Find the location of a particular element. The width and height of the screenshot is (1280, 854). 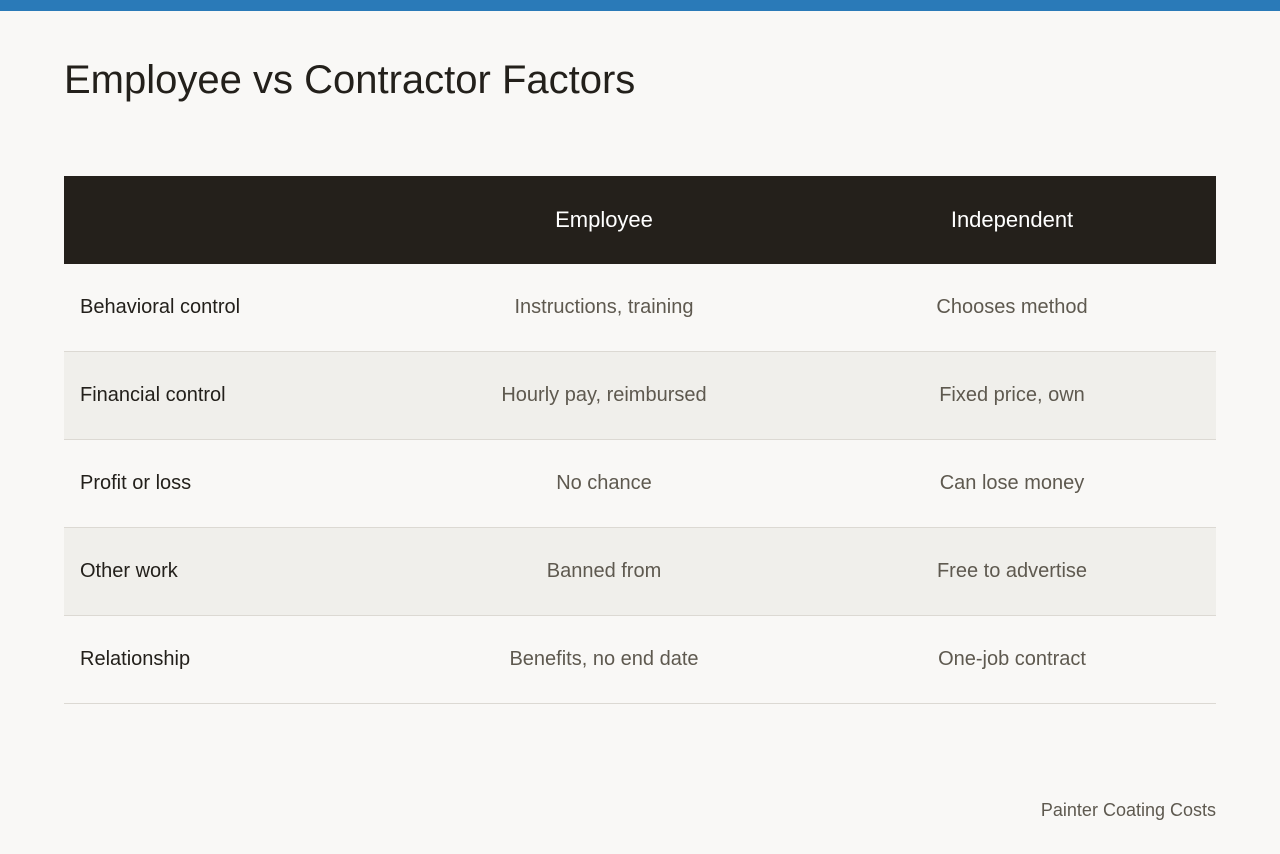

top-accent-bar is located at coordinates (640, 5).